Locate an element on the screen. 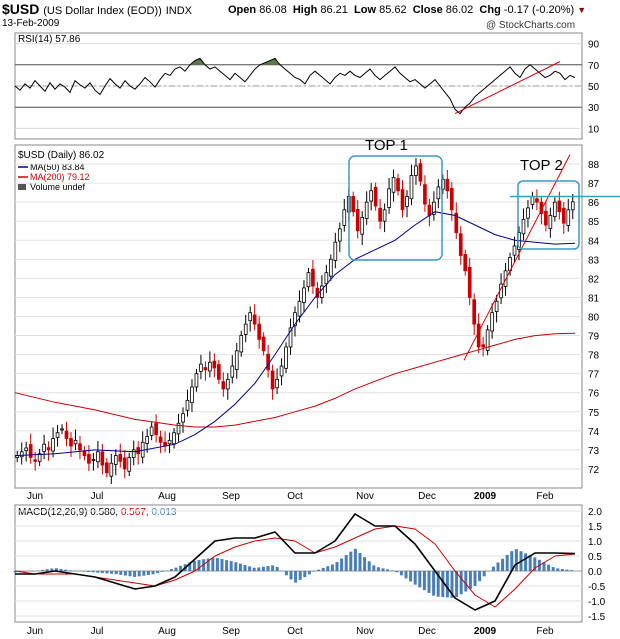 The image size is (620, 639). rsi-tick-label: 90 is located at coordinates (594, 45).